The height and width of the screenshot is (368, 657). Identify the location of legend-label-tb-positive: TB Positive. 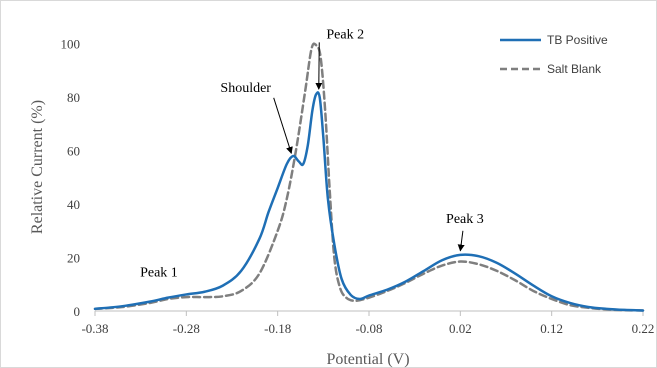
(577, 40).